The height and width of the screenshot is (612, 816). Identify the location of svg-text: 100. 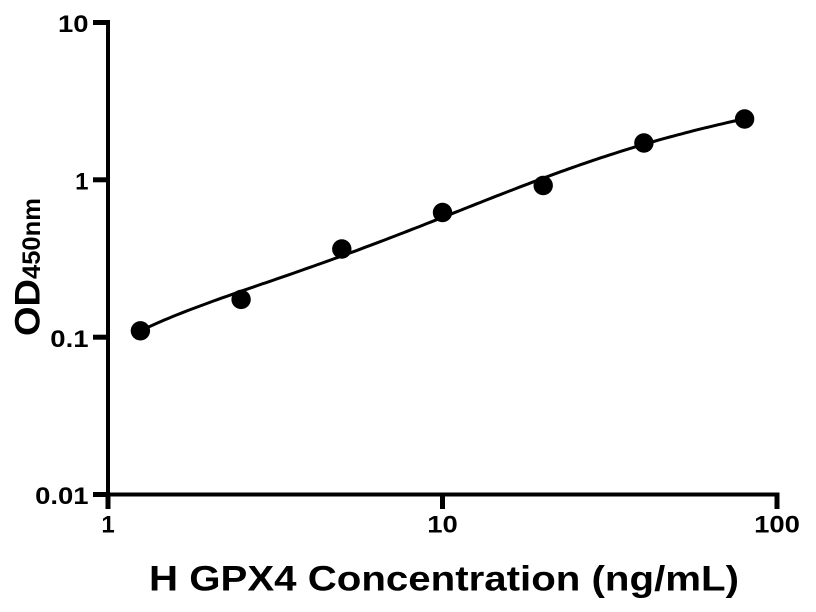
(777, 525).